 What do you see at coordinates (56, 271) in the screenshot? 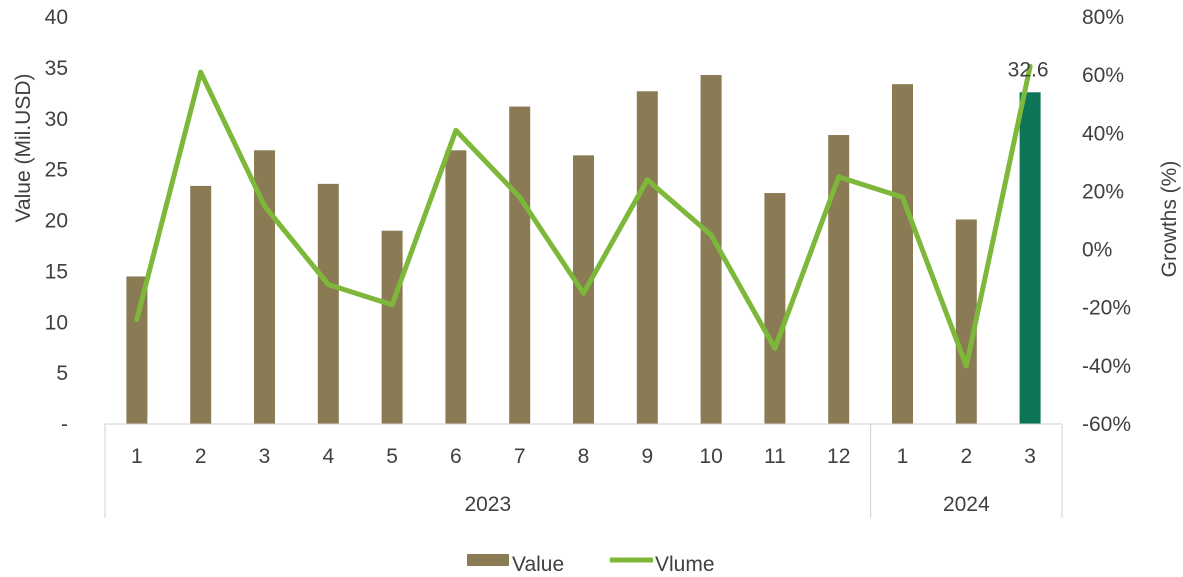
I see `y-tick-label: 15` at bounding box center [56, 271].